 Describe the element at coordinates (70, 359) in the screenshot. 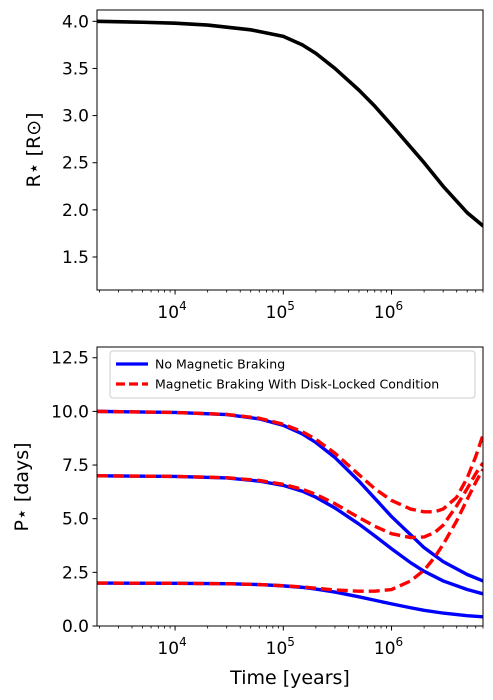

I see `period-y-tick-label-5: 12.5` at that location.